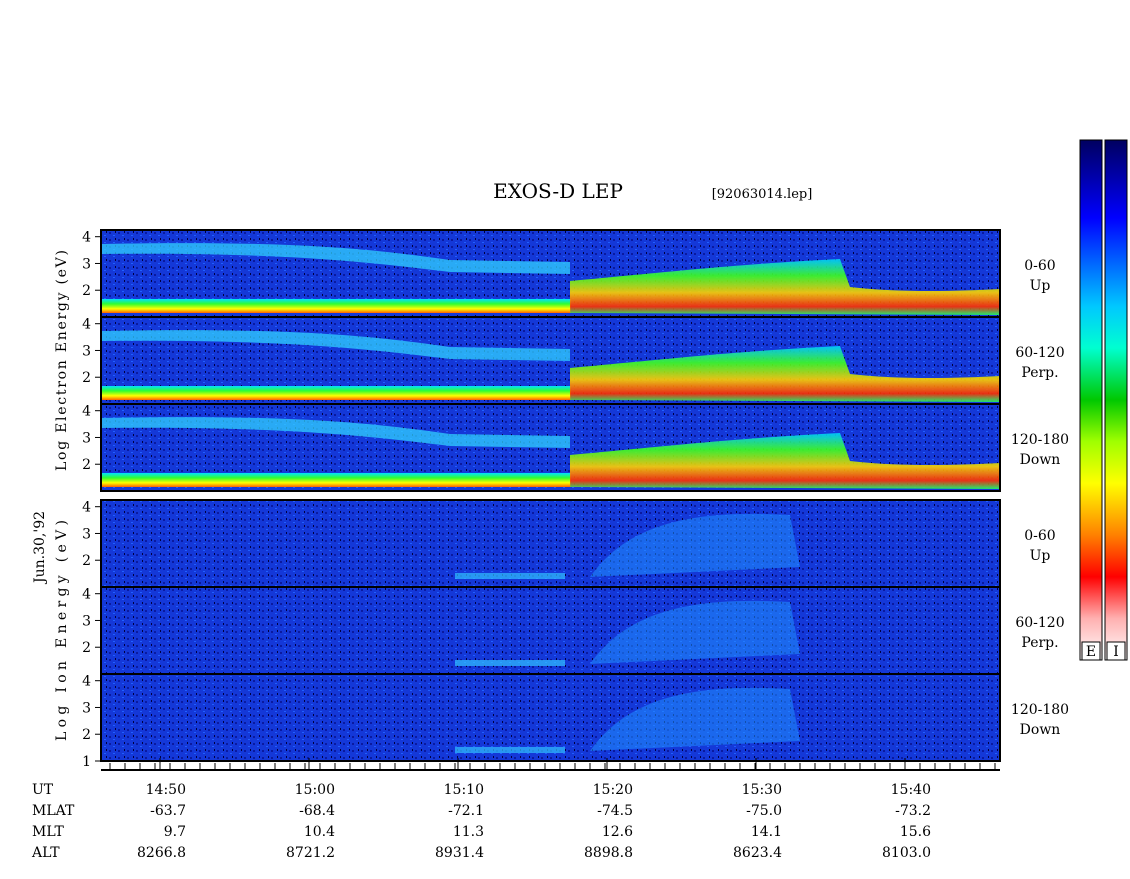 The height and width of the screenshot is (879, 1130). What do you see at coordinates (915, 832) in the screenshot?
I see `row-value: 15.6` at bounding box center [915, 832].